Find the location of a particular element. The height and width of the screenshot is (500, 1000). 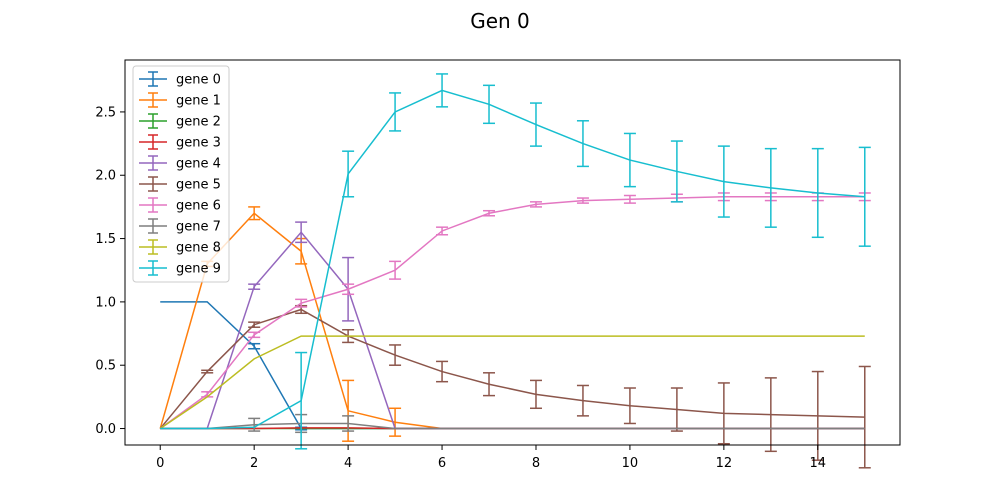

legend-entry: gene 8 is located at coordinates (180, 247).